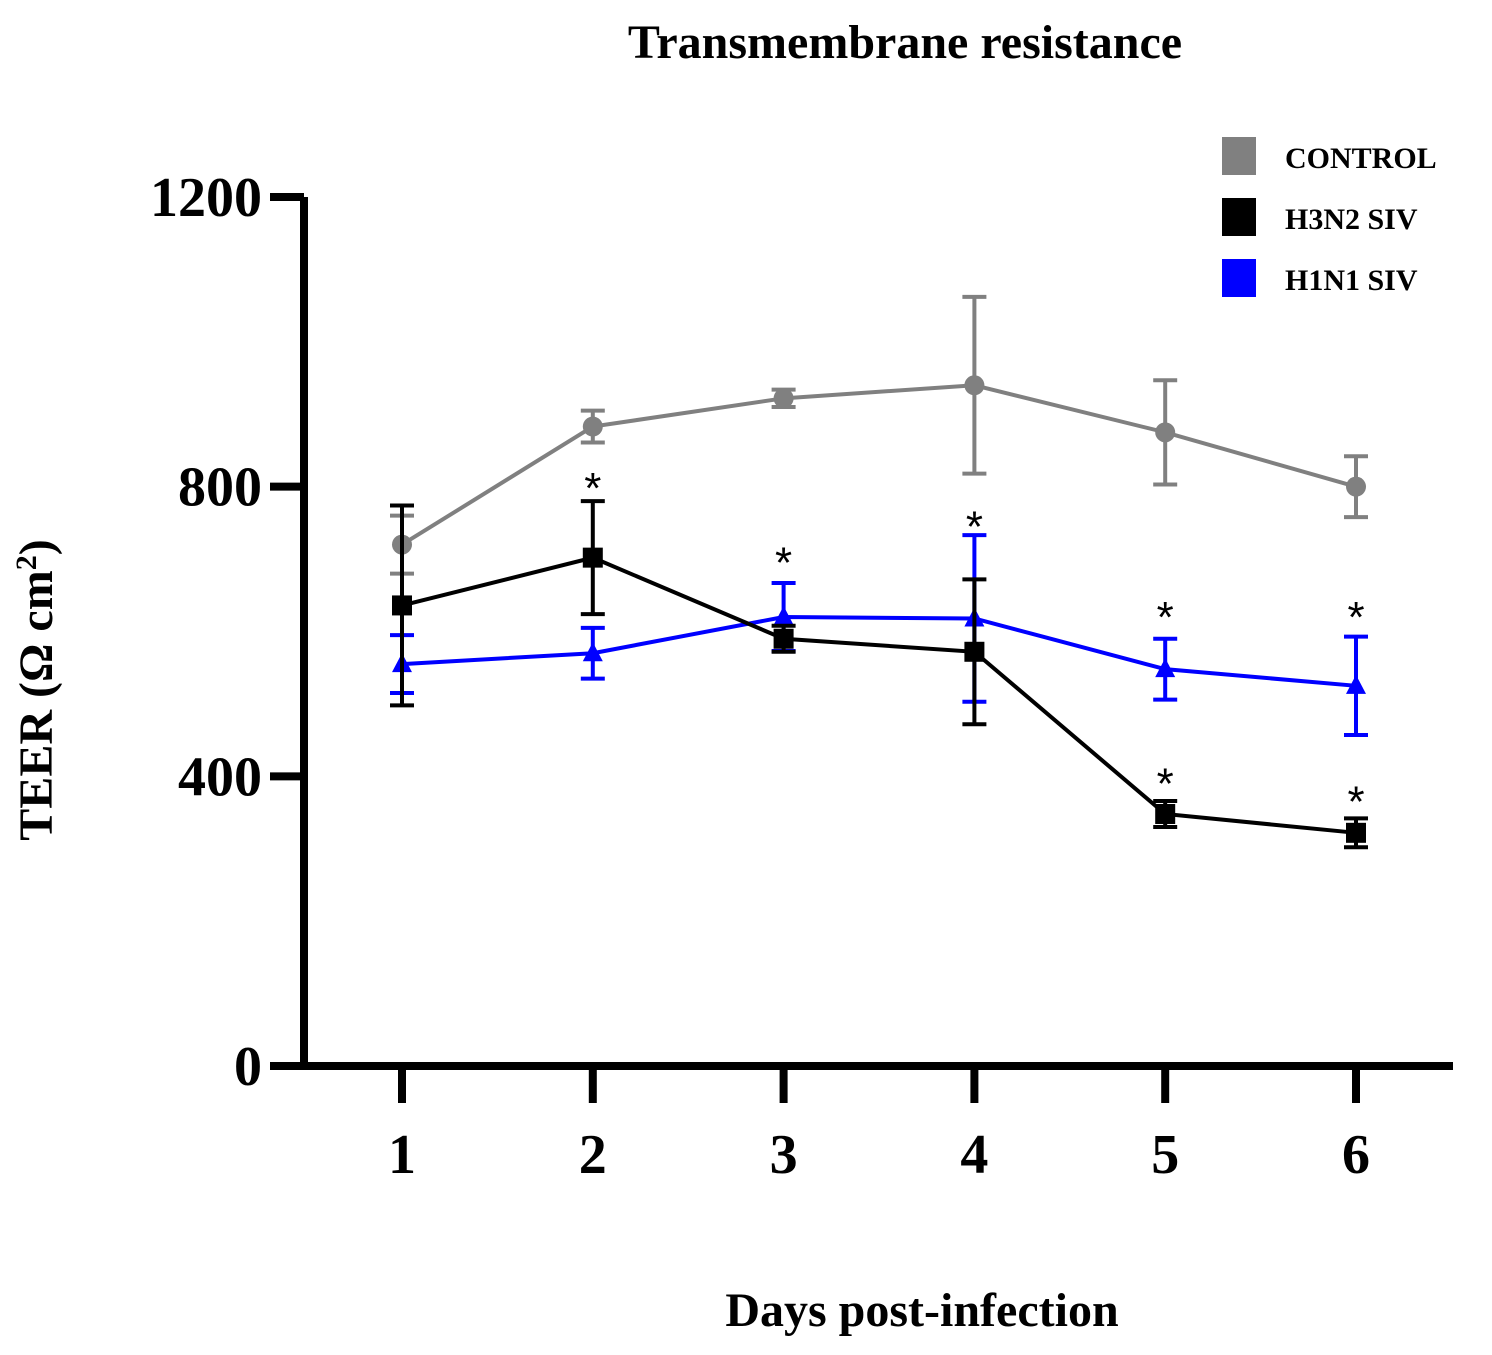 This screenshot has height=1355, width=1492. I want to click on x-tick-label: 6, so click(1356, 1155).